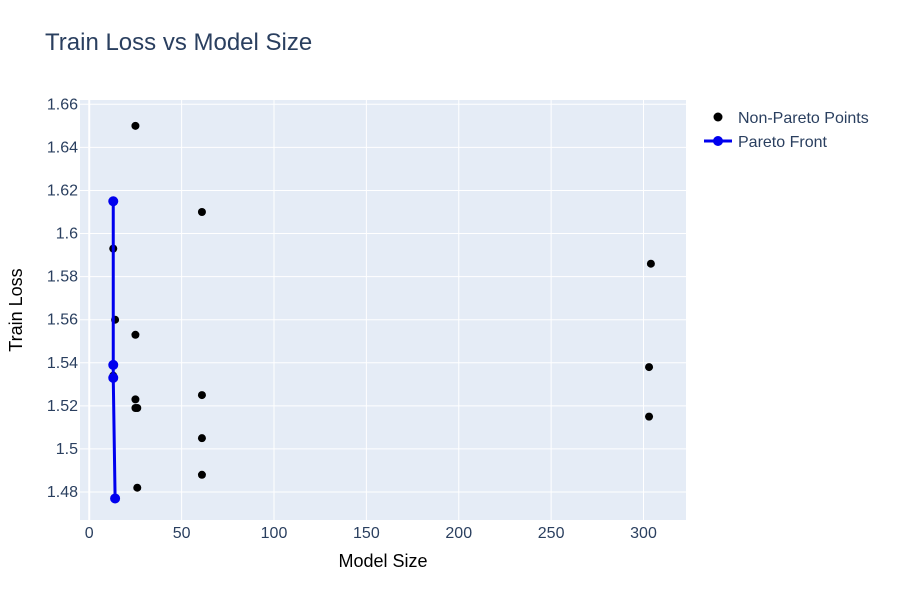  What do you see at coordinates (62, 406) in the screenshot?
I see `y-tick-label: 1.52` at bounding box center [62, 406].